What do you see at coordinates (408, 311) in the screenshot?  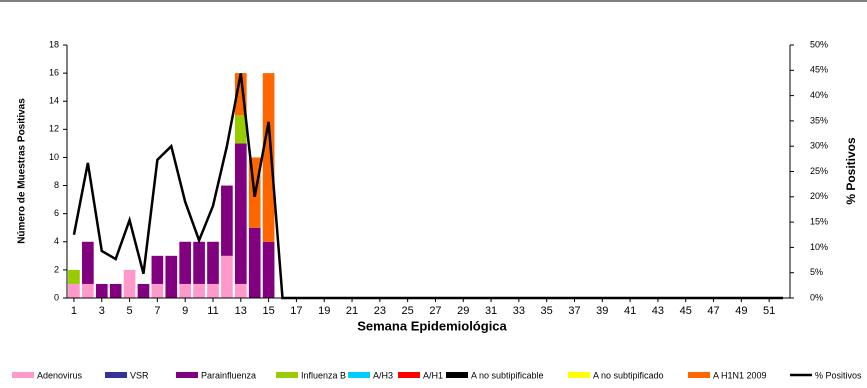 I see `x-tick-label: 25` at bounding box center [408, 311].